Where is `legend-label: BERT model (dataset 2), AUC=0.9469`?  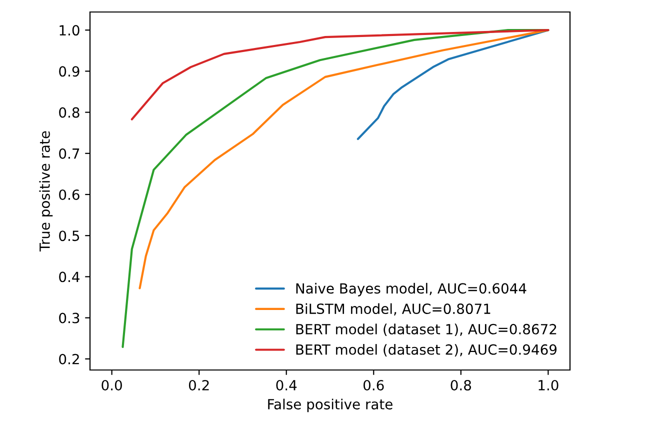 legend-label: BERT model (dataset 2), AUC=0.9469 is located at coordinates (426, 350).